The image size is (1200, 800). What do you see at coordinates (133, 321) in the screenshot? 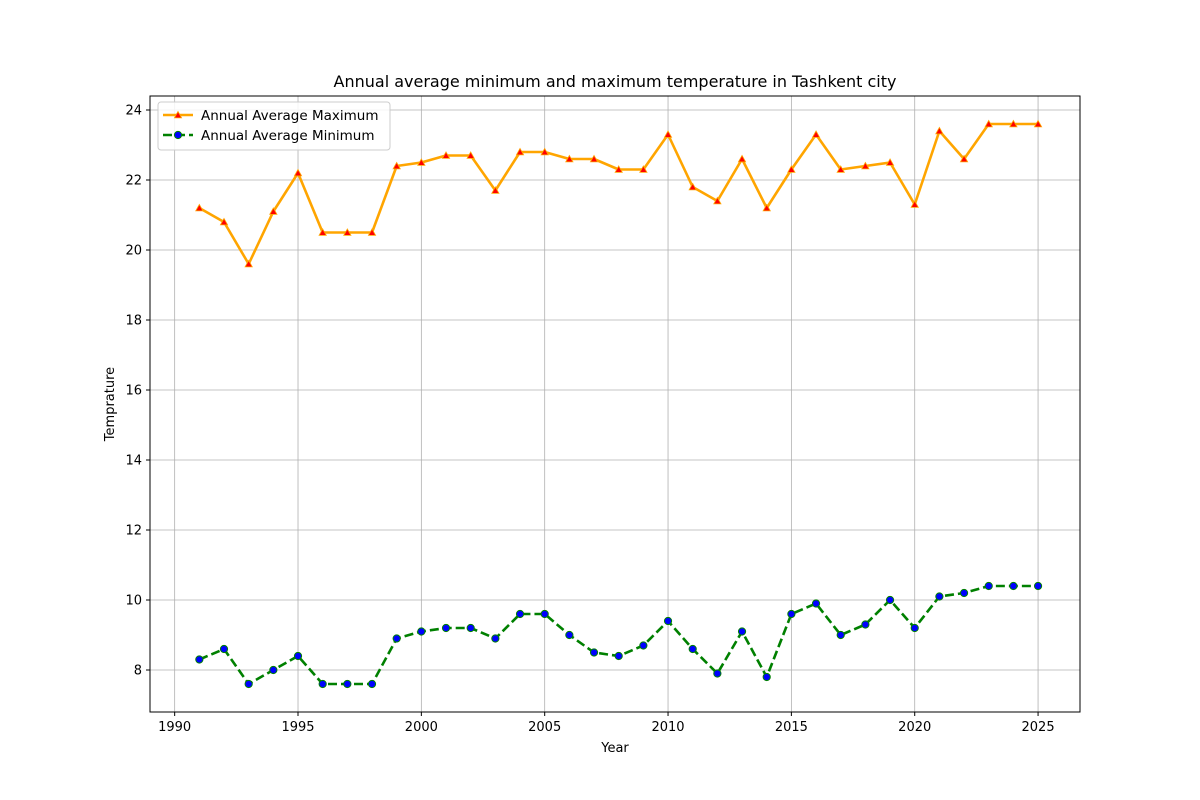
I see `y-tick-label: 18` at bounding box center [133, 321].